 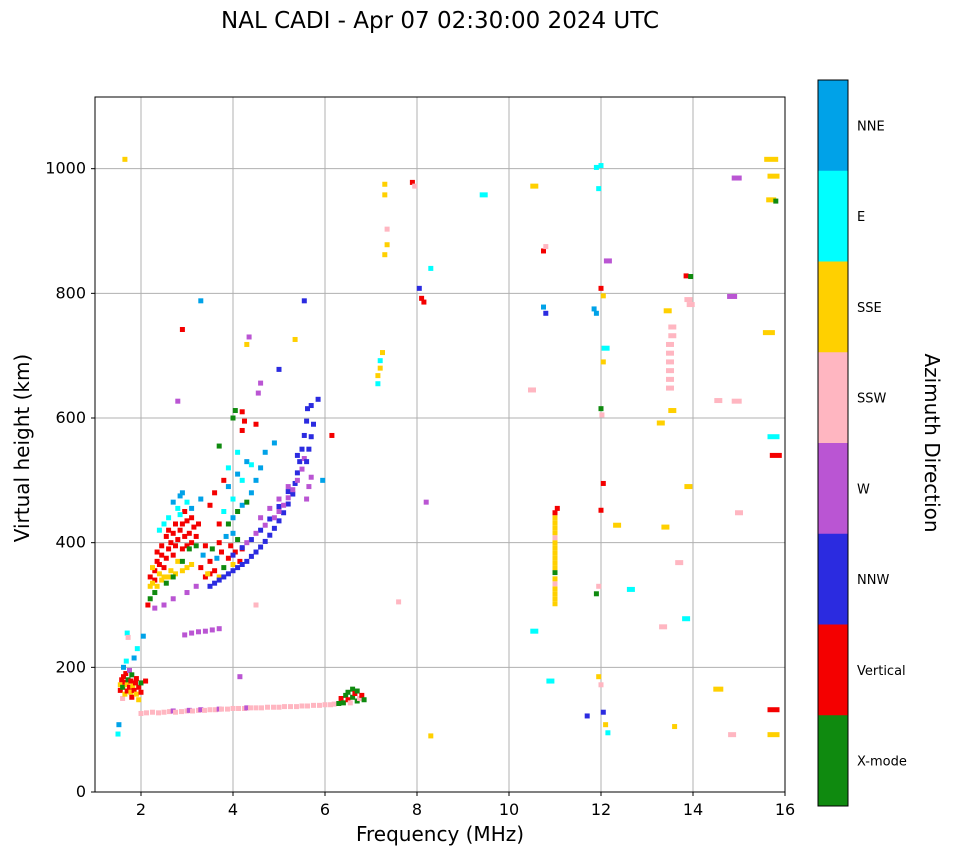 What do you see at coordinates (141, 809) in the screenshot?
I see `x-tick-label: 2` at bounding box center [141, 809].